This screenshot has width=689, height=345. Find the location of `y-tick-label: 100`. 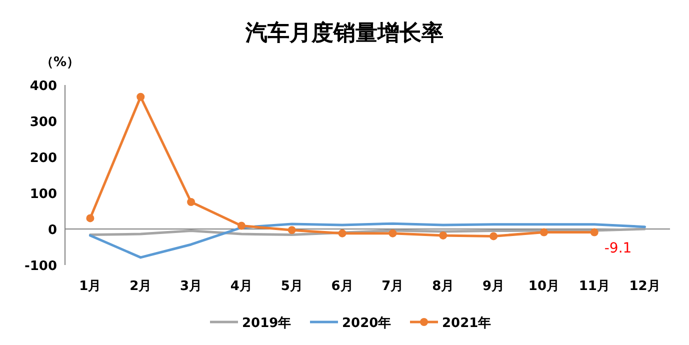

y-tick-label: 100 is located at coordinates (43, 194).